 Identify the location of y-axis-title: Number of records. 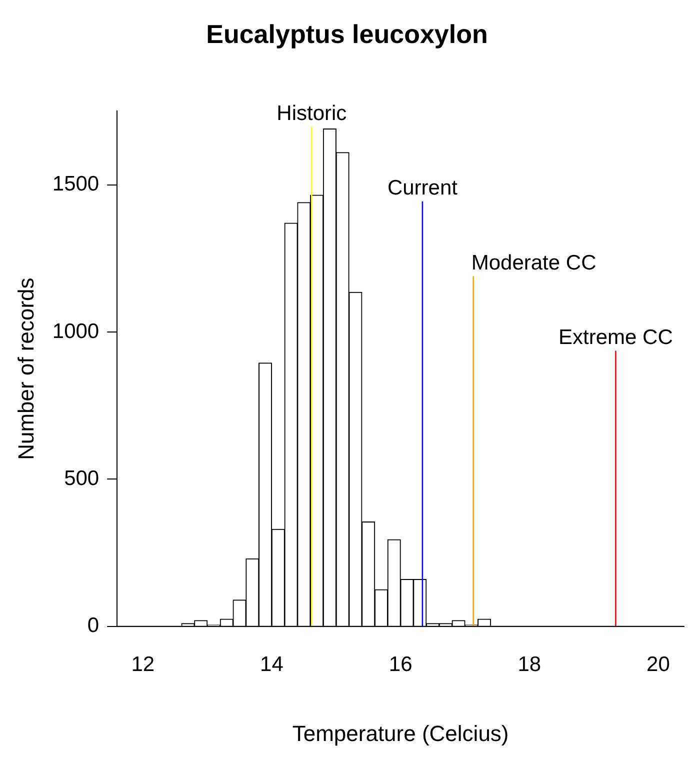
(25, 369).